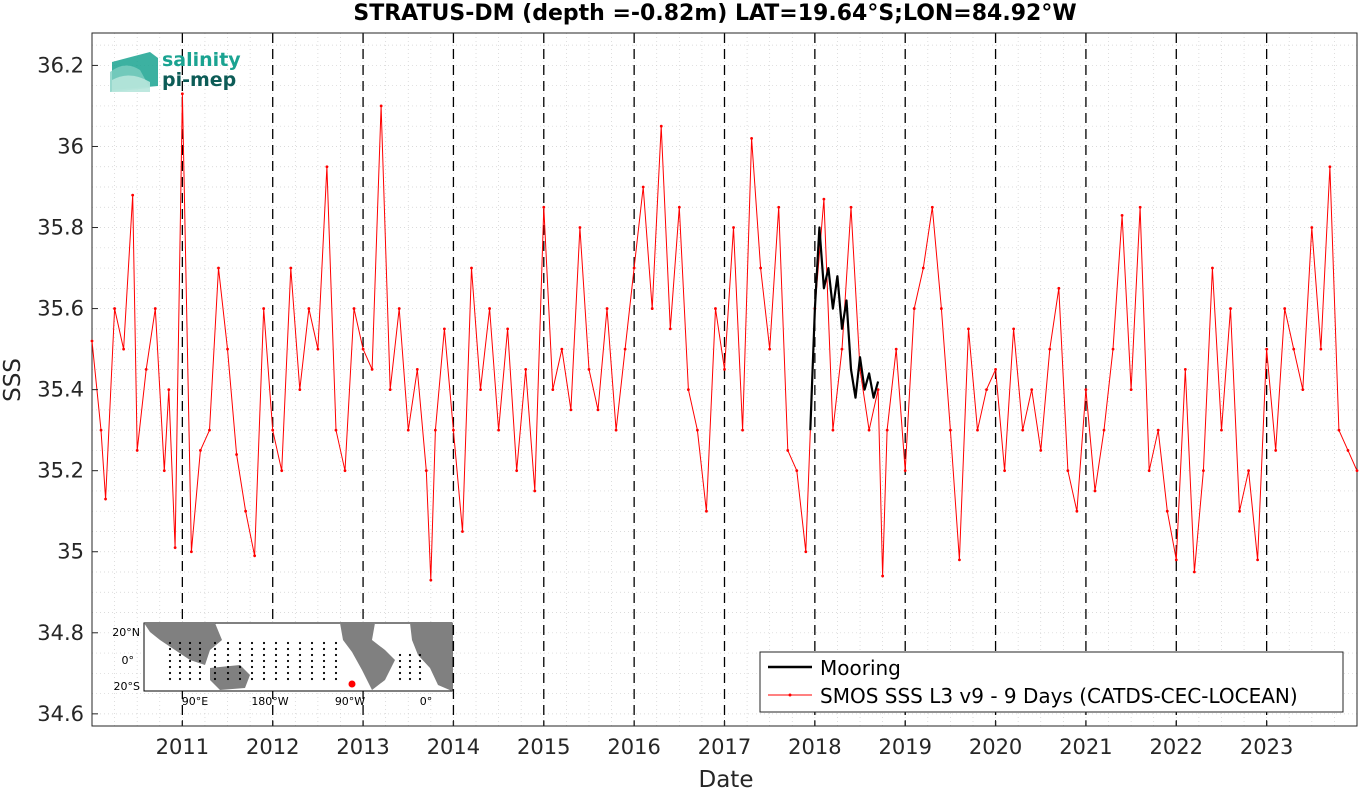  I want to click on y-tick-label: 35.2, so click(60, 471).